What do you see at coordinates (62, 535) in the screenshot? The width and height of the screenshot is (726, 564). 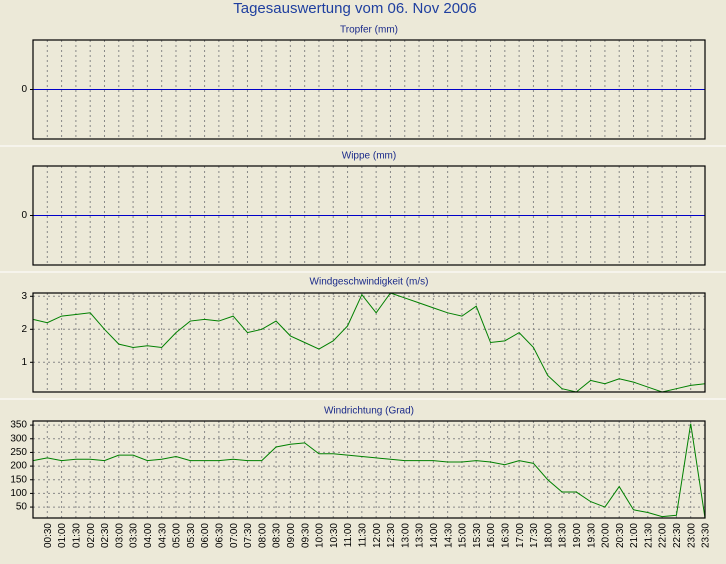 I see `x-tick-label: 01:00` at bounding box center [62, 535].